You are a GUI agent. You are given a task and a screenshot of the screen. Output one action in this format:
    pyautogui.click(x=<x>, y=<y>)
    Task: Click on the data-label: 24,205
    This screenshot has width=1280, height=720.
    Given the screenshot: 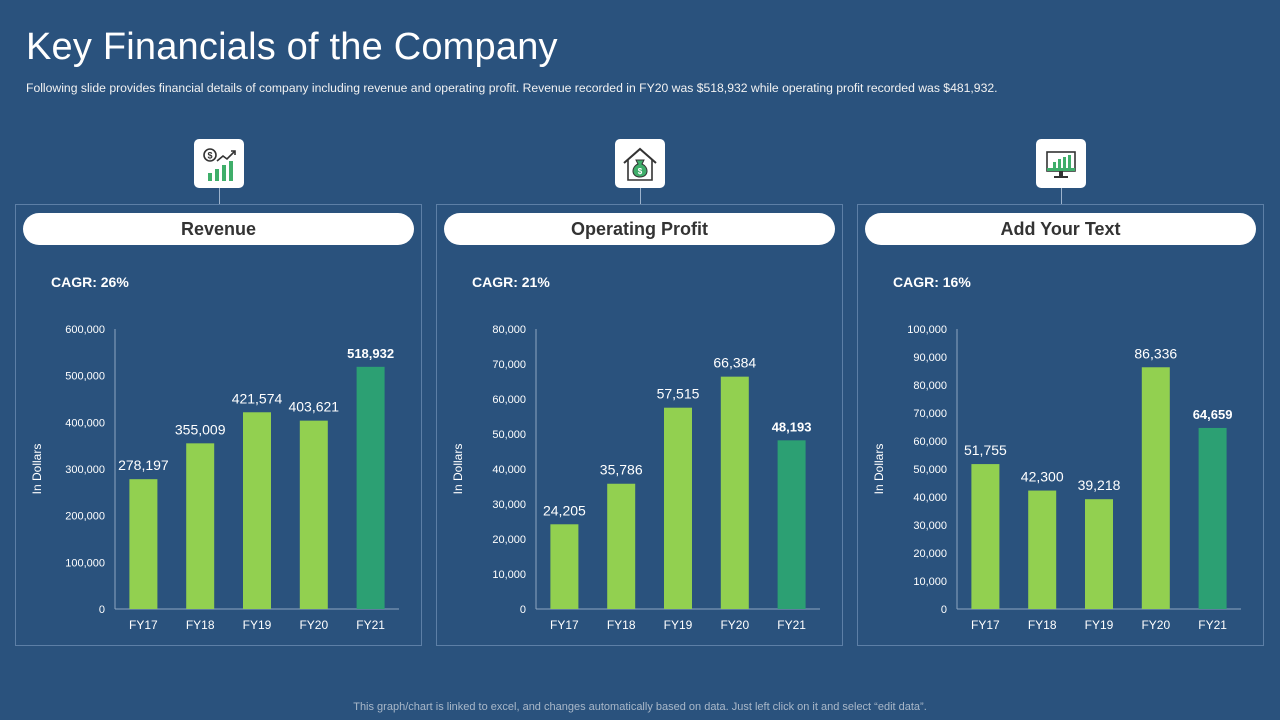 What is the action you would take?
    pyautogui.click(x=564, y=510)
    